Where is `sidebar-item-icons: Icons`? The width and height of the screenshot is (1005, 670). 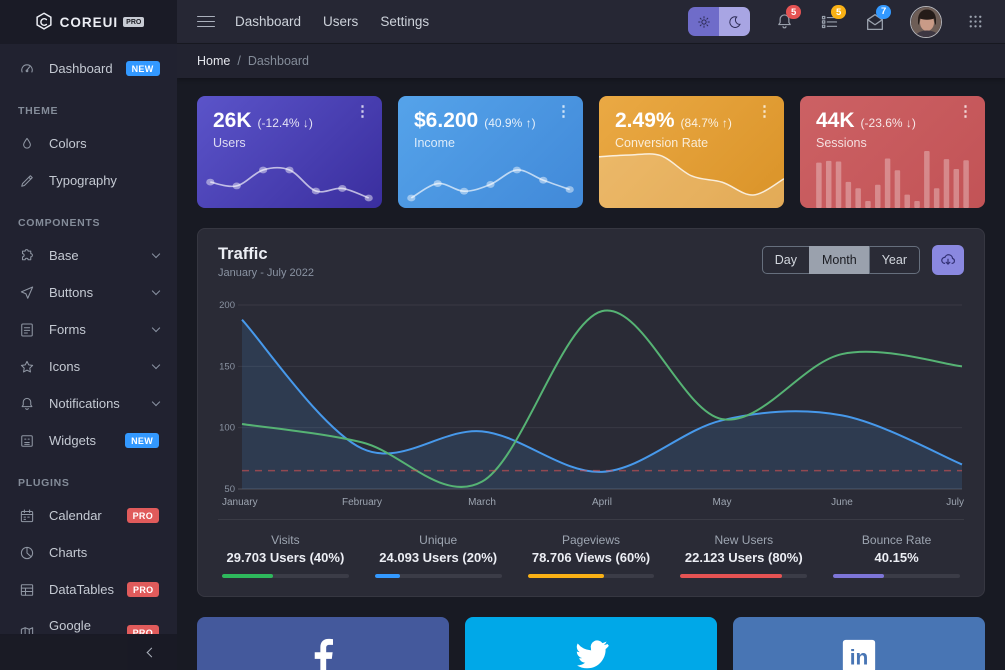 sidebar-item-icons: Icons is located at coordinates (88, 366).